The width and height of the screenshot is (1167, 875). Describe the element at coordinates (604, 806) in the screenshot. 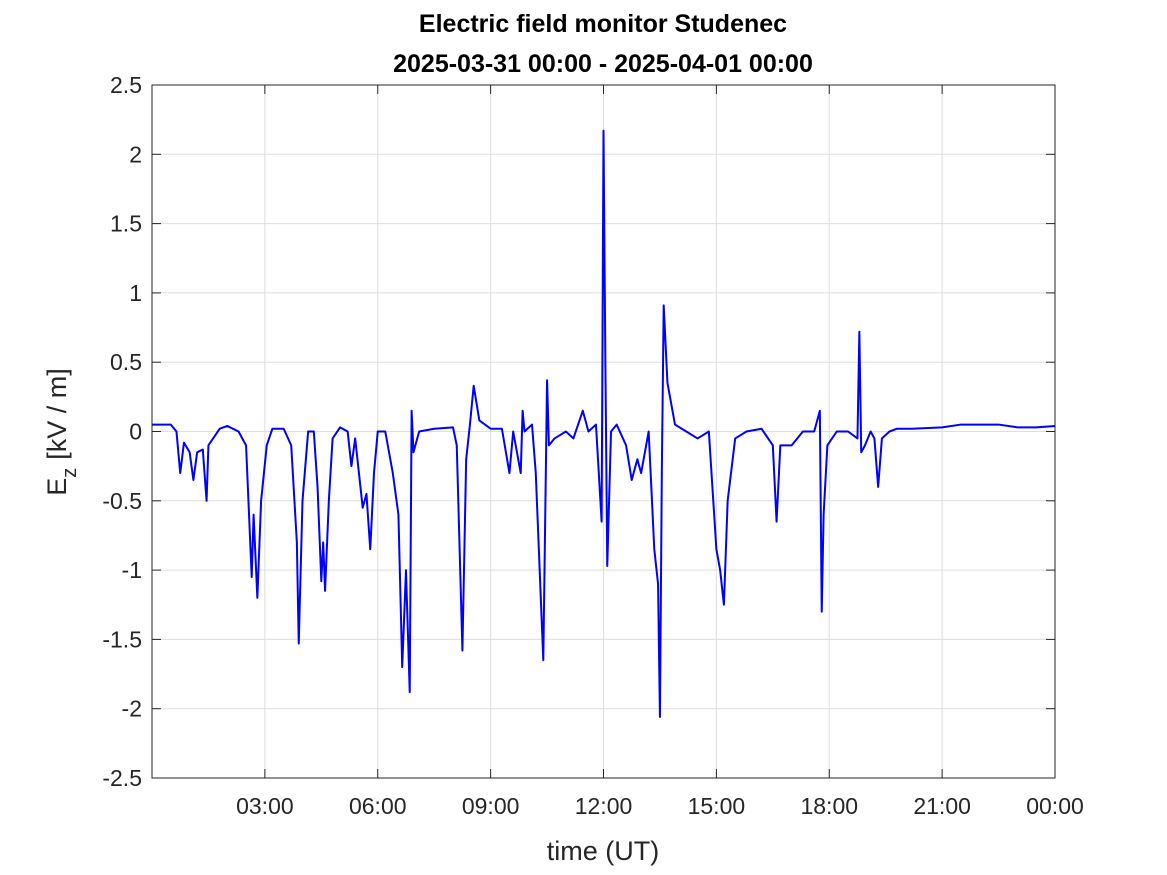

I see `x-tick-label: 12:00` at that location.